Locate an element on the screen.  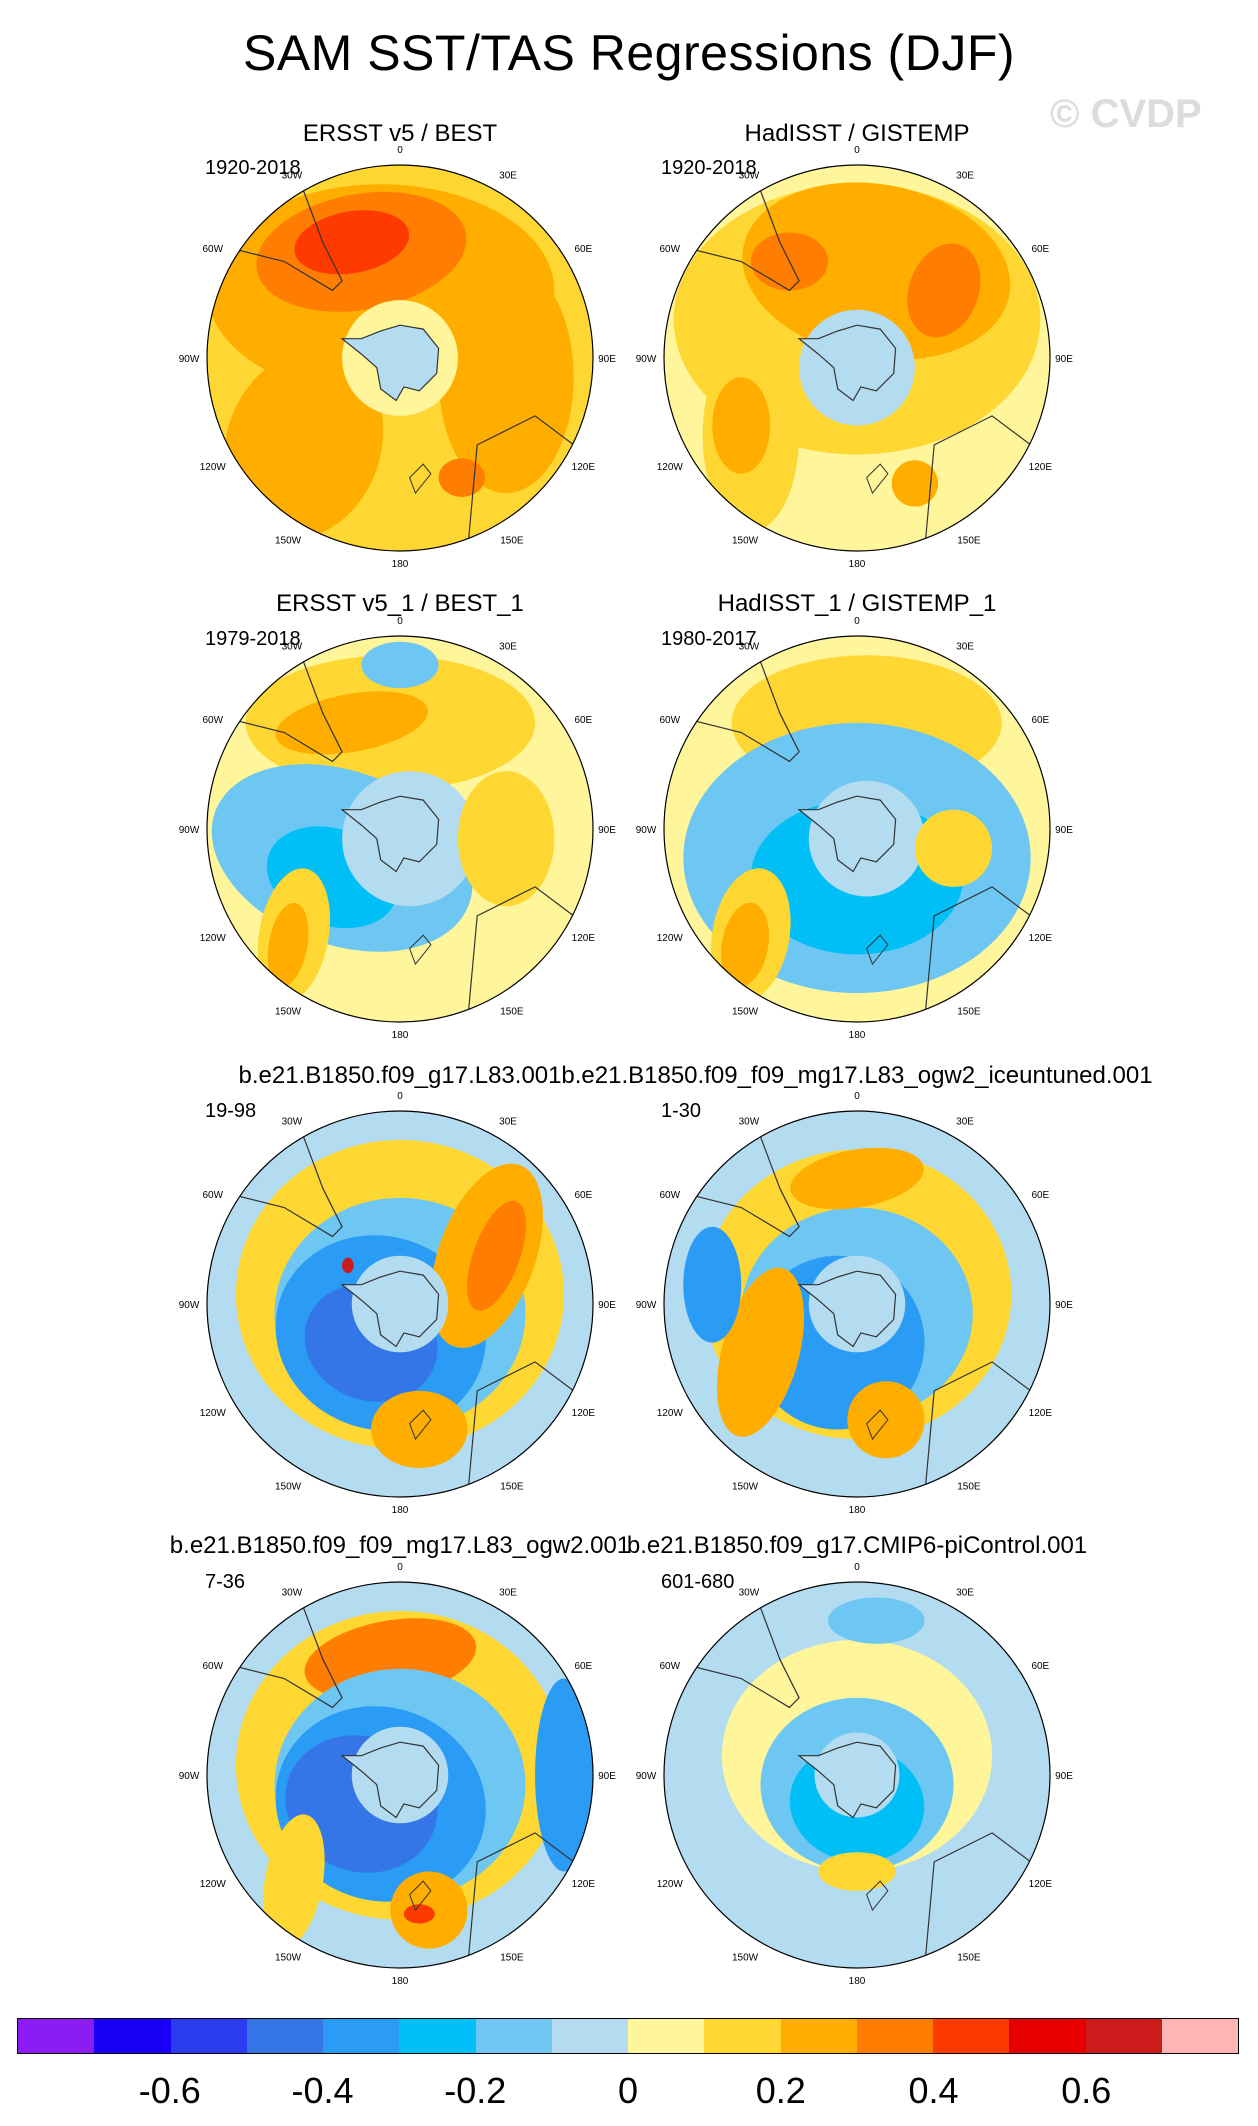
panel-title: b.e21.B1850.f09_g17.L83.001 is located at coordinates (400, 1075).